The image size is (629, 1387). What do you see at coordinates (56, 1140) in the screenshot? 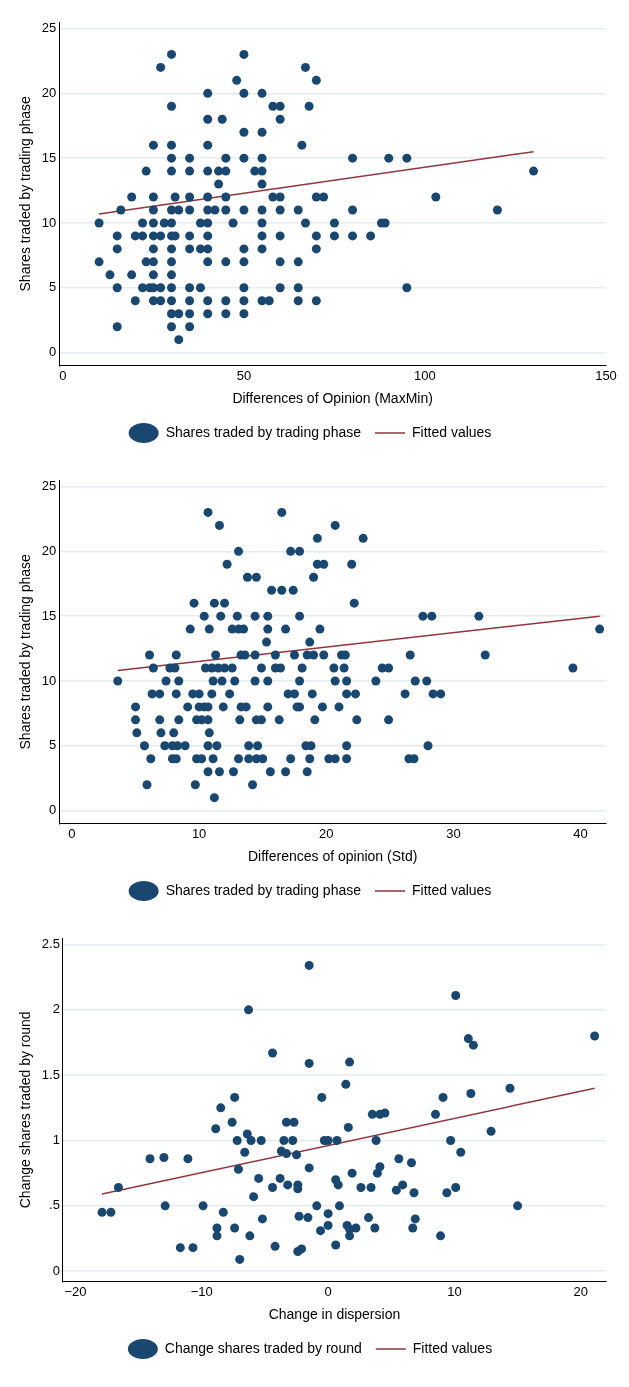
I see `y-tick-label: 1` at bounding box center [56, 1140].